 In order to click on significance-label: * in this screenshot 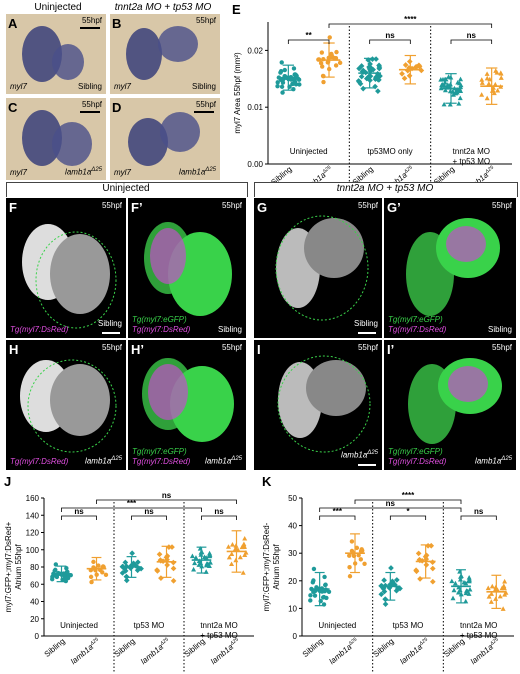, I will do `click(408, 511)`.